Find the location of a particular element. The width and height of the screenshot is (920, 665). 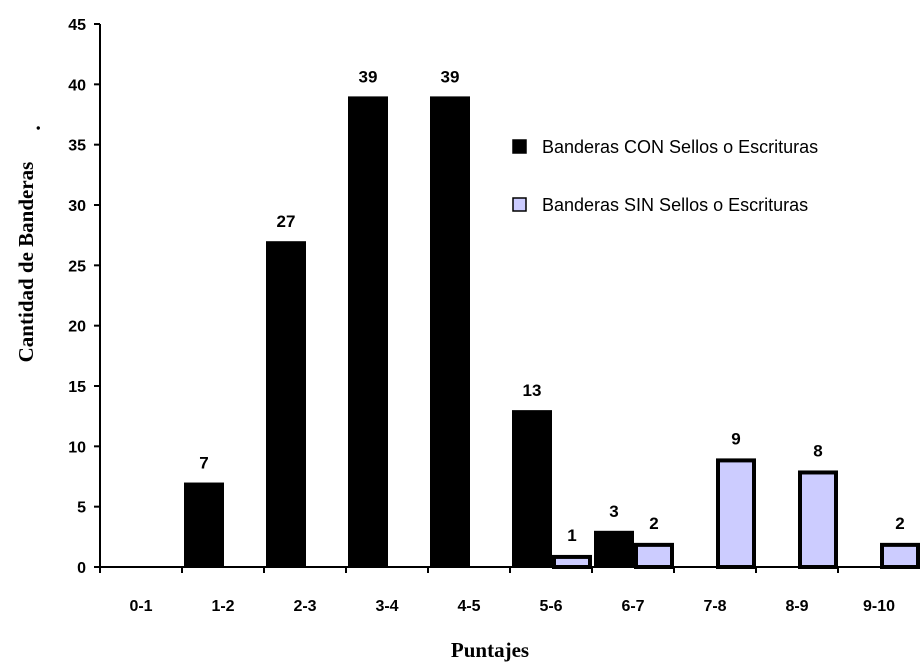

x-tick-label: 1-2 is located at coordinates (222, 606).